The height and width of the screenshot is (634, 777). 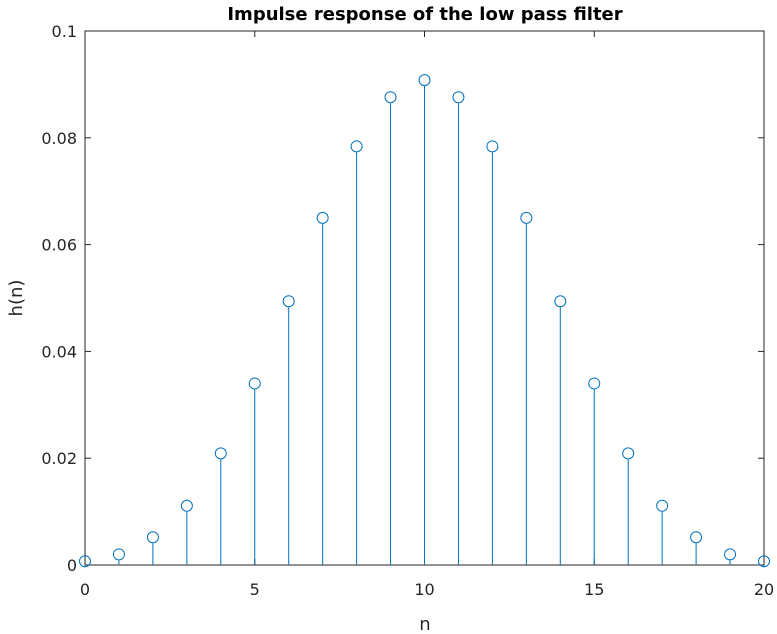 I want to click on x-axis-label: n, so click(x=424, y=624).